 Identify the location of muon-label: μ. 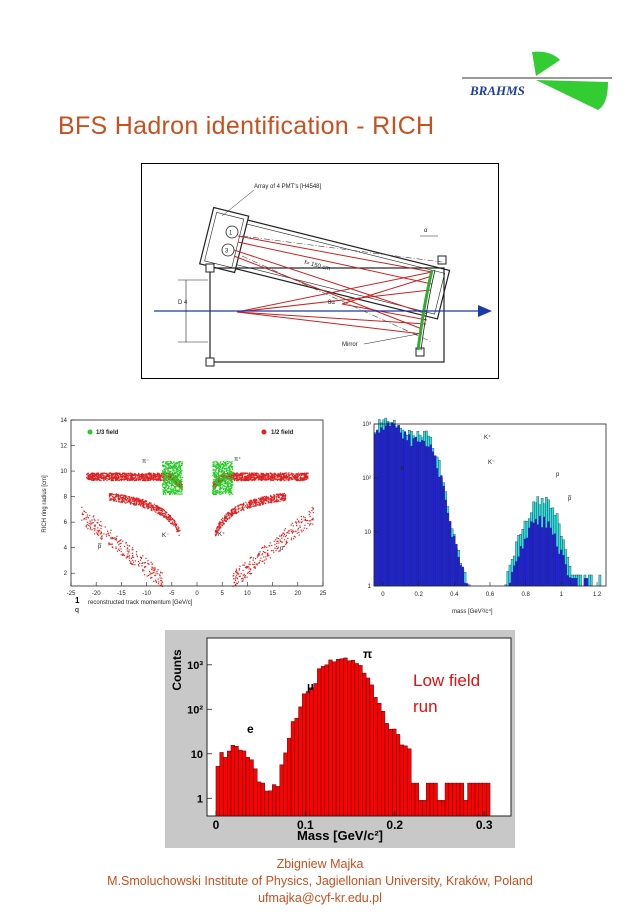
(310, 687).